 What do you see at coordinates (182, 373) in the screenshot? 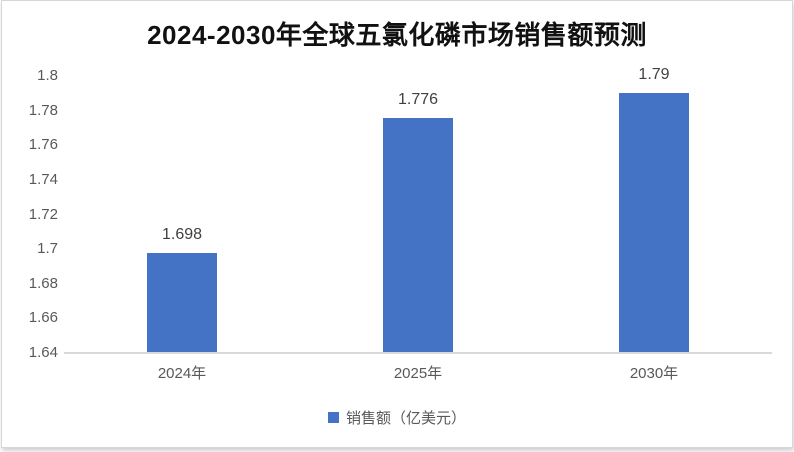
I see `x-tick-label: 2024年` at bounding box center [182, 373].